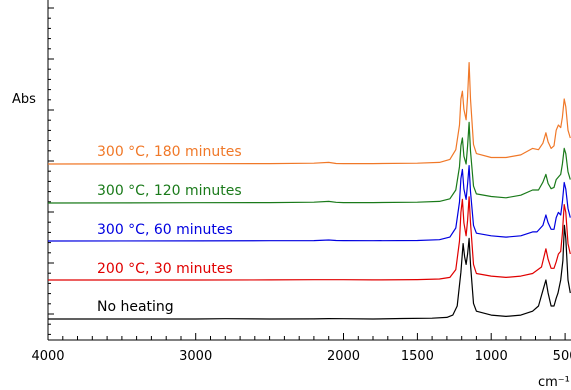 This screenshot has width=571, height=390. I want to click on series-label: 300 °C, 120 minutes, so click(169, 191).